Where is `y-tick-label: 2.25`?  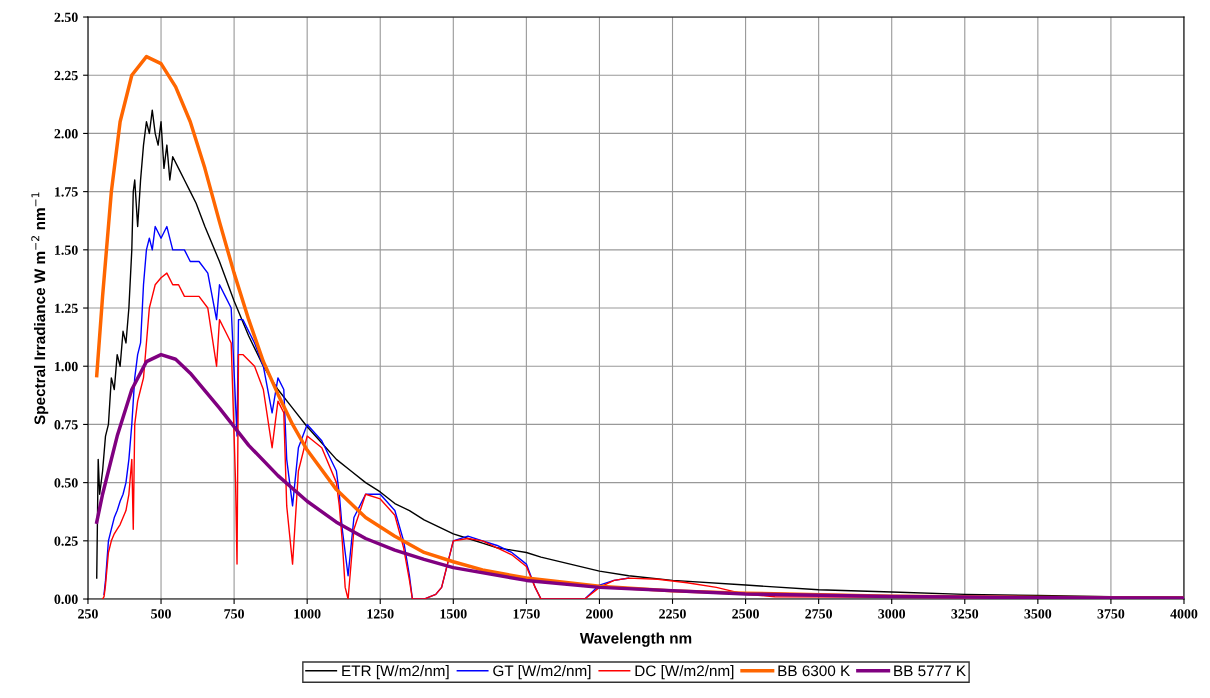 y-tick-label: 2.25 is located at coordinates (66, 75).